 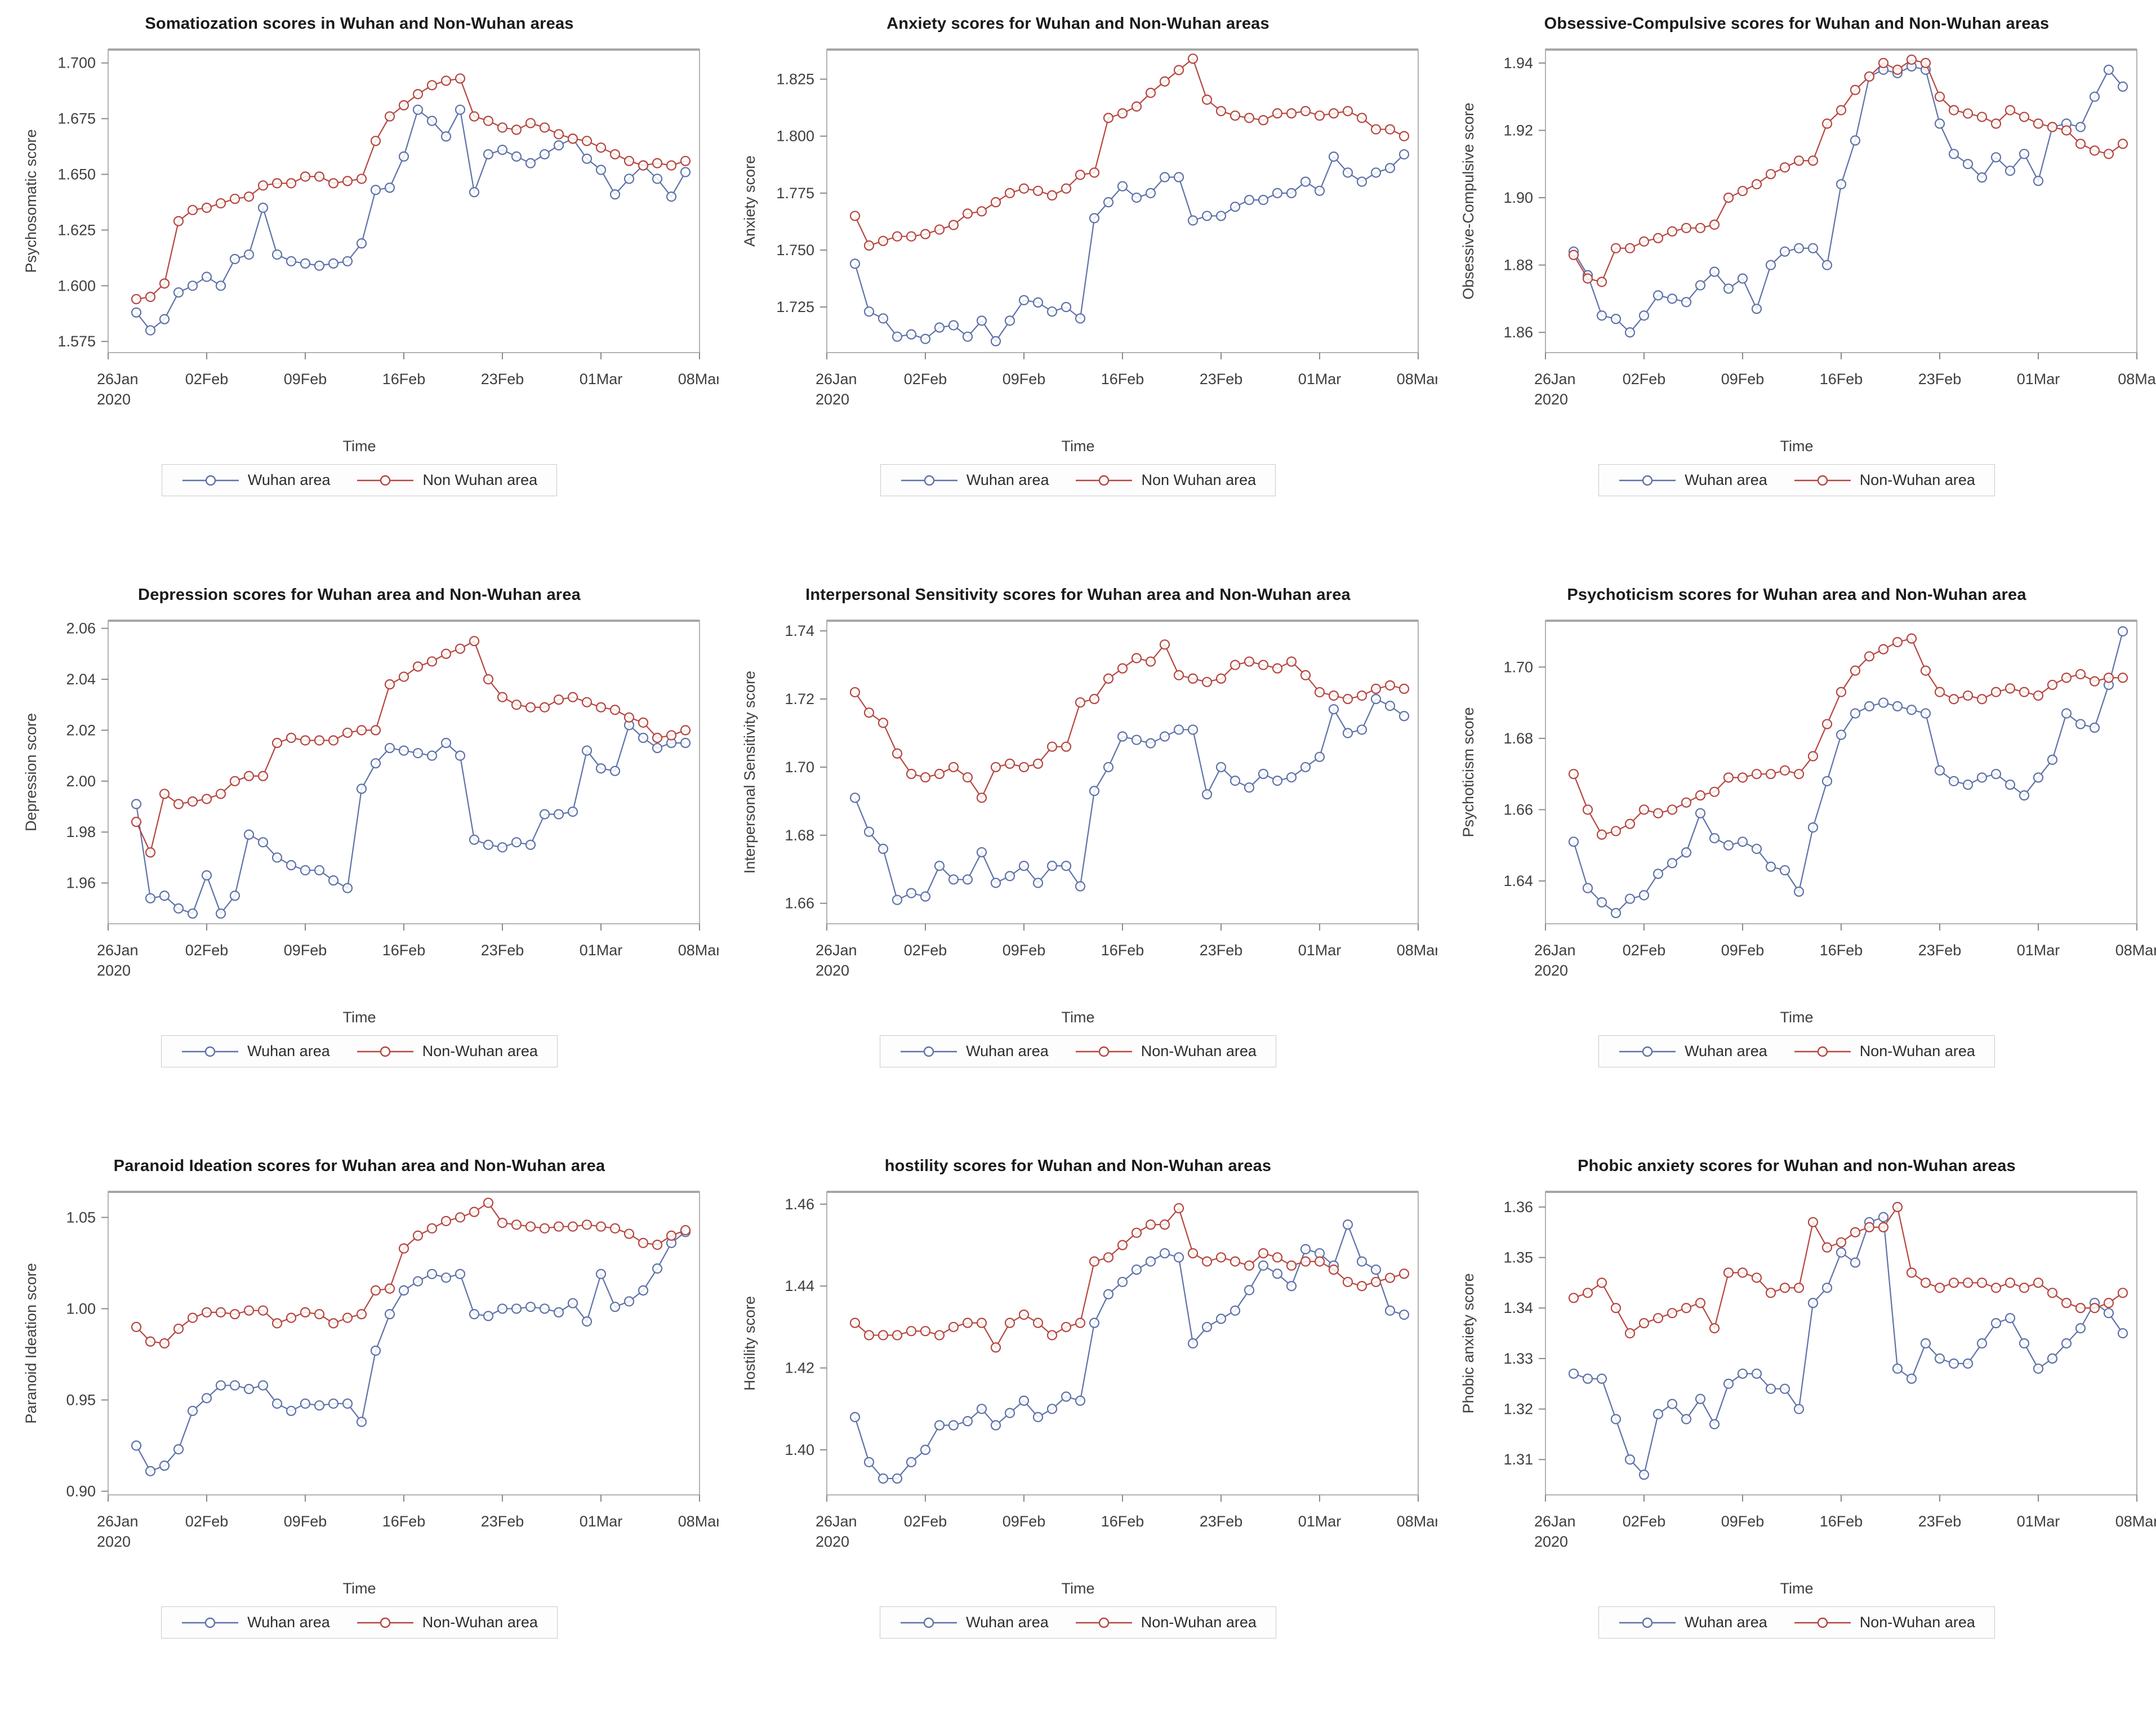 I want to click on svg-text: 1.86, so click(x=1518, y=332).